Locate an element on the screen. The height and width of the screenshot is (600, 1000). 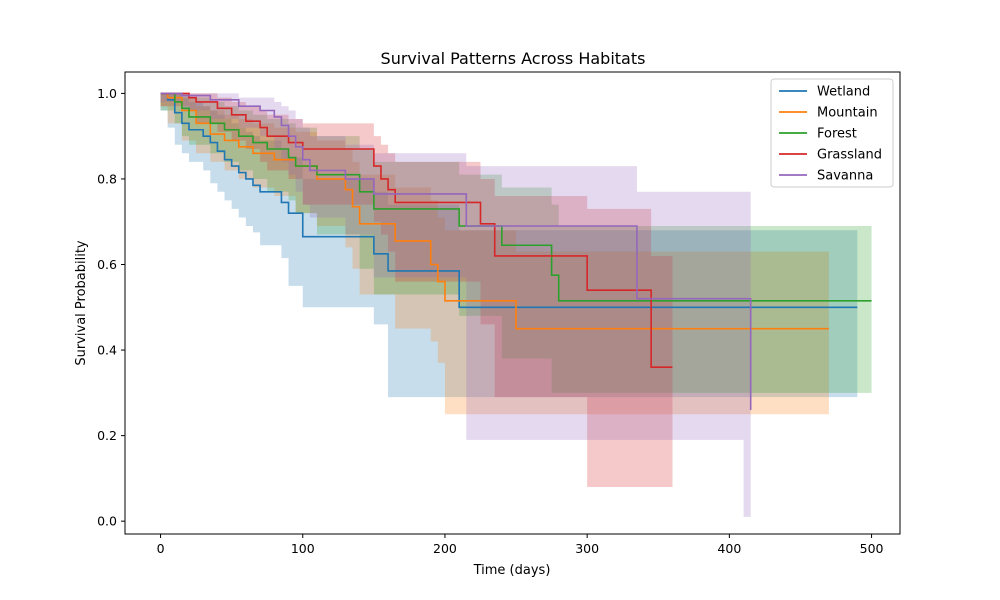
x-tick-label: 100 is located at coordinates (303, 548).